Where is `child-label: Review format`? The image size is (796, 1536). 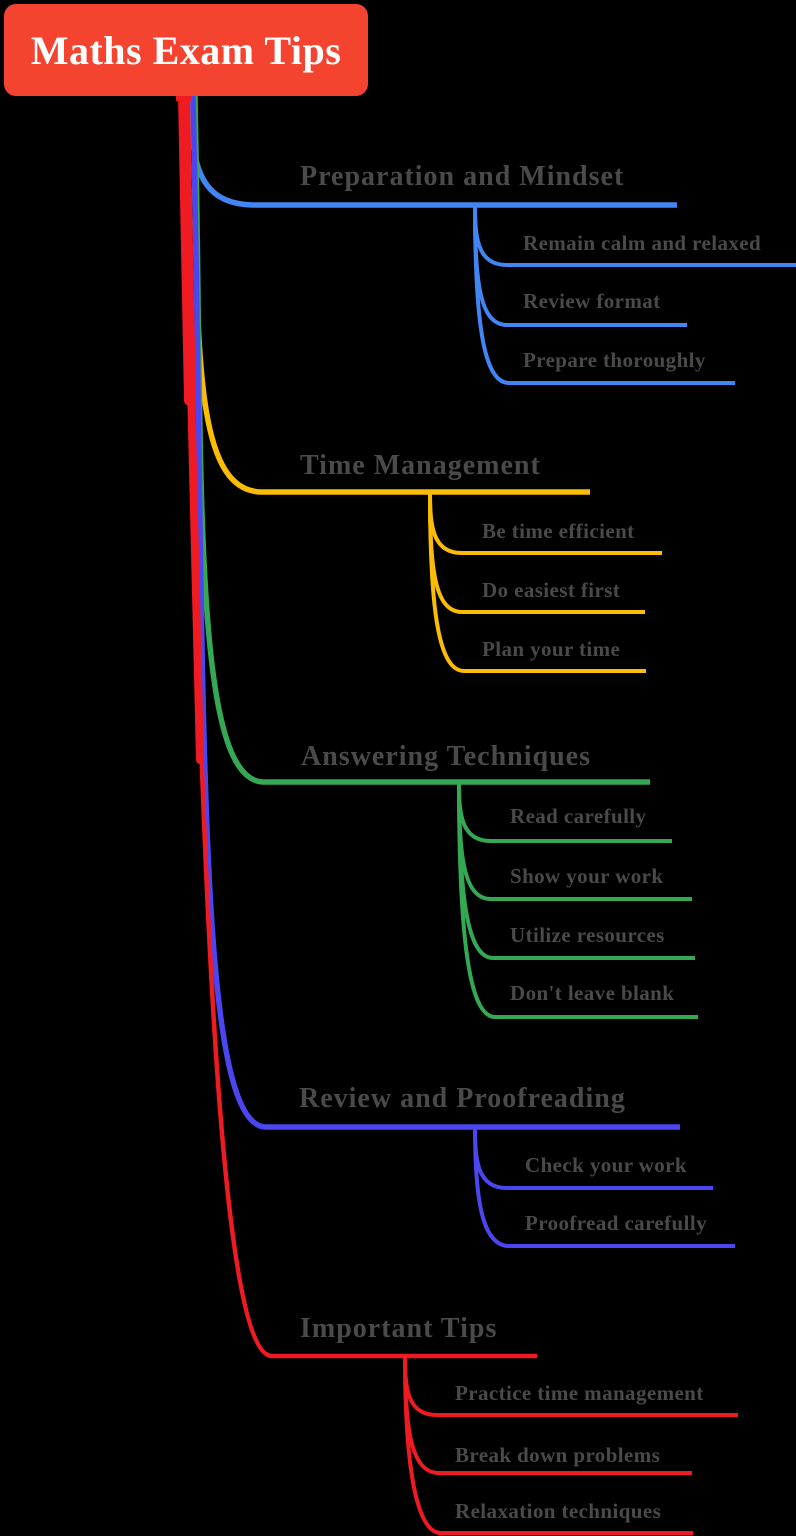
child-label: Review format is located at coordinates (592, 301).